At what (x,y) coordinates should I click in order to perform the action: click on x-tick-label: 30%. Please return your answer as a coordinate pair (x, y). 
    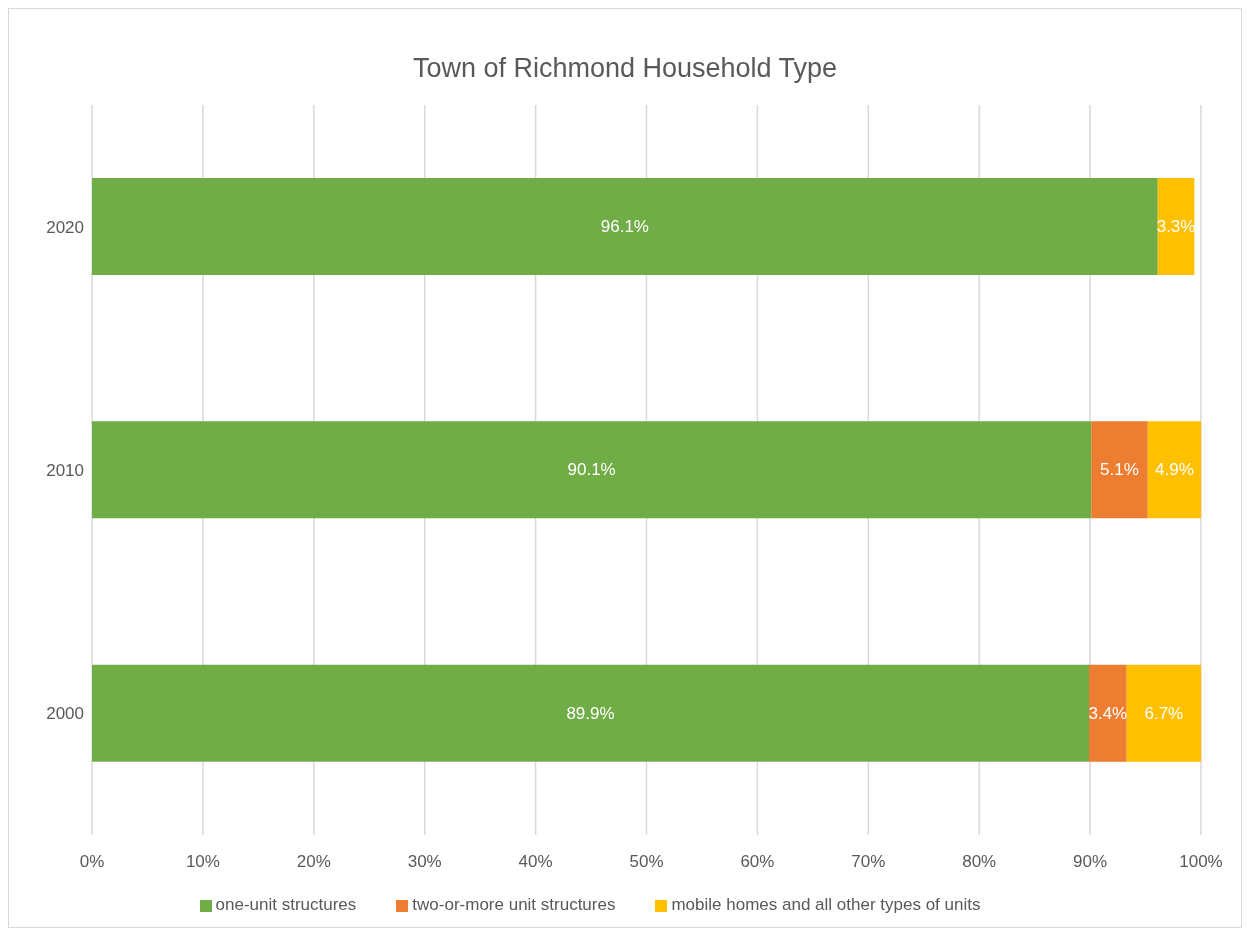
    Looking at the image, I should click on (424, 862).